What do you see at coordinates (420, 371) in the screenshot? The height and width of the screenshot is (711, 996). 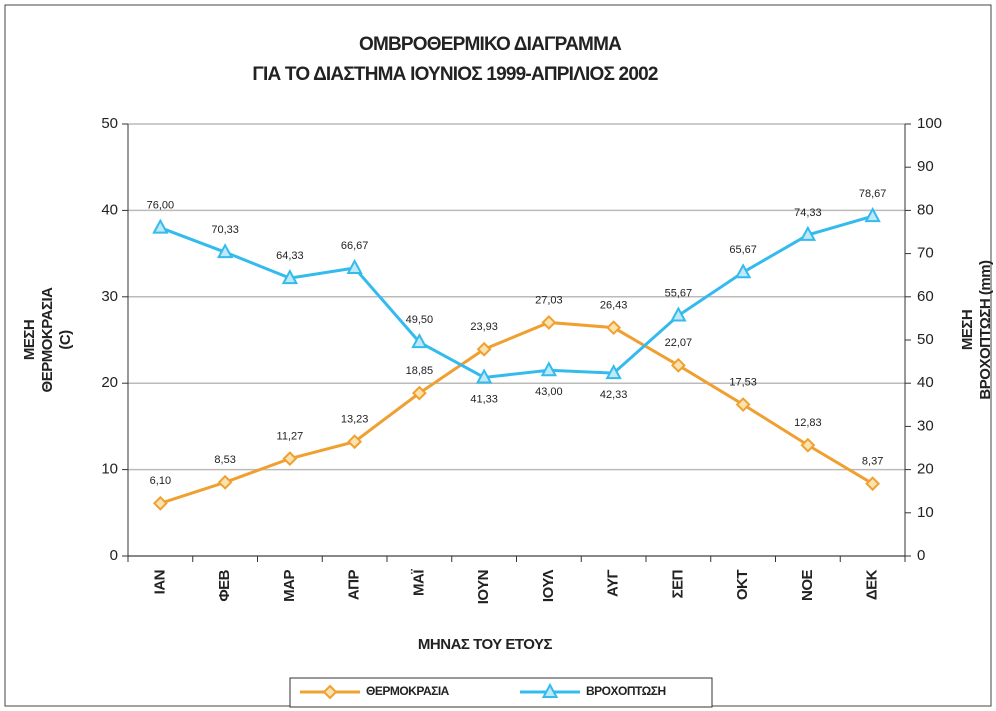 I see `data-label: 18,85` at bounding box center [420, 371].